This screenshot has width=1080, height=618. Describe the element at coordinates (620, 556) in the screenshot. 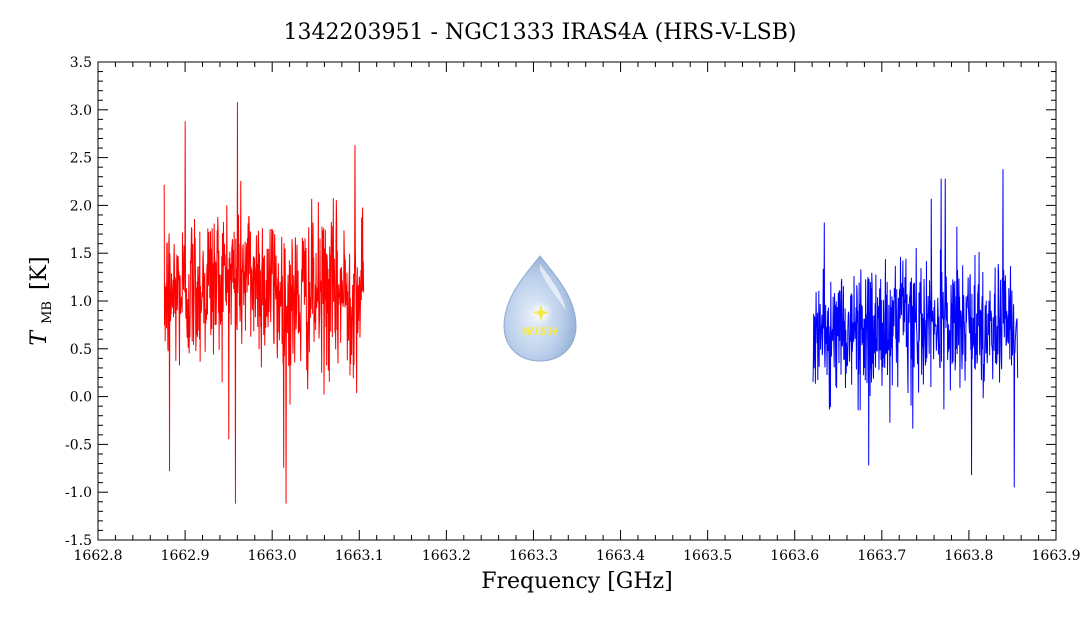

I see `x-tick-label: 1663.4` at that location.